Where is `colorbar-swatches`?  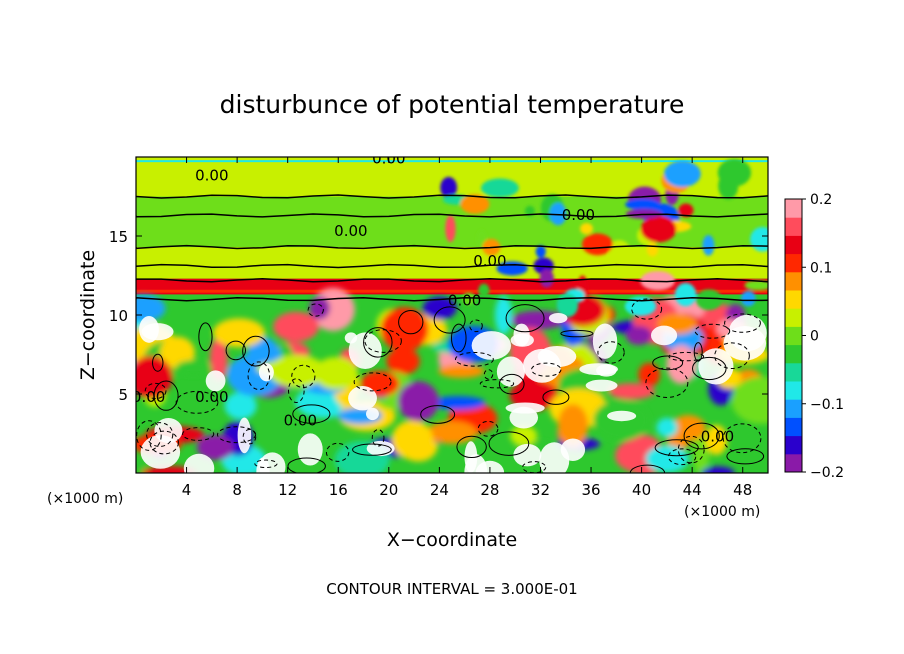
colorbar-swatches is located at coordinates (793, 336).